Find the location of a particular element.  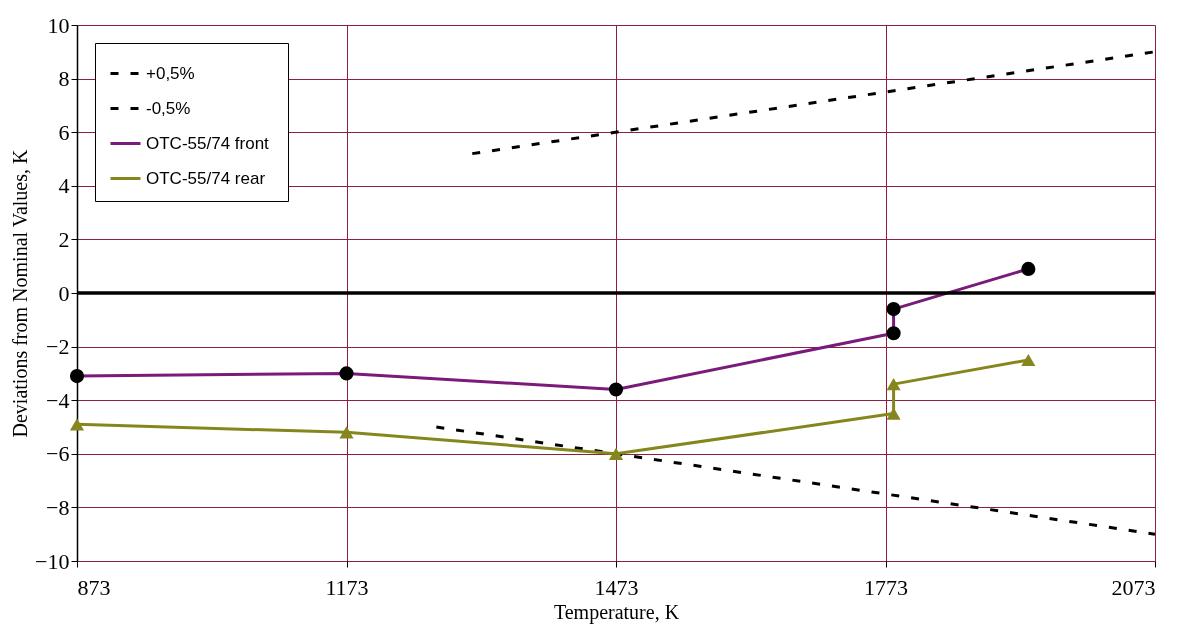

y-tick-label: 6 is located at coordinates (64, 132).